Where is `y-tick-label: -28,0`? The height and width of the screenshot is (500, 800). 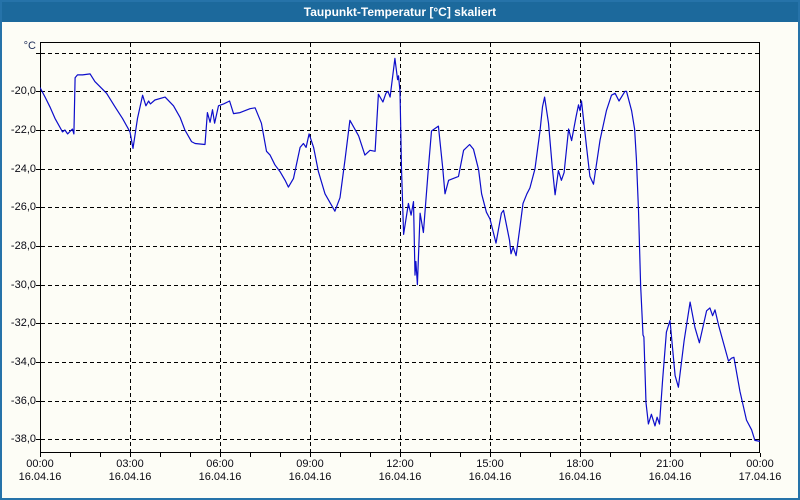
y-tick-label: -28,0 is located at coordinates (23, 246).